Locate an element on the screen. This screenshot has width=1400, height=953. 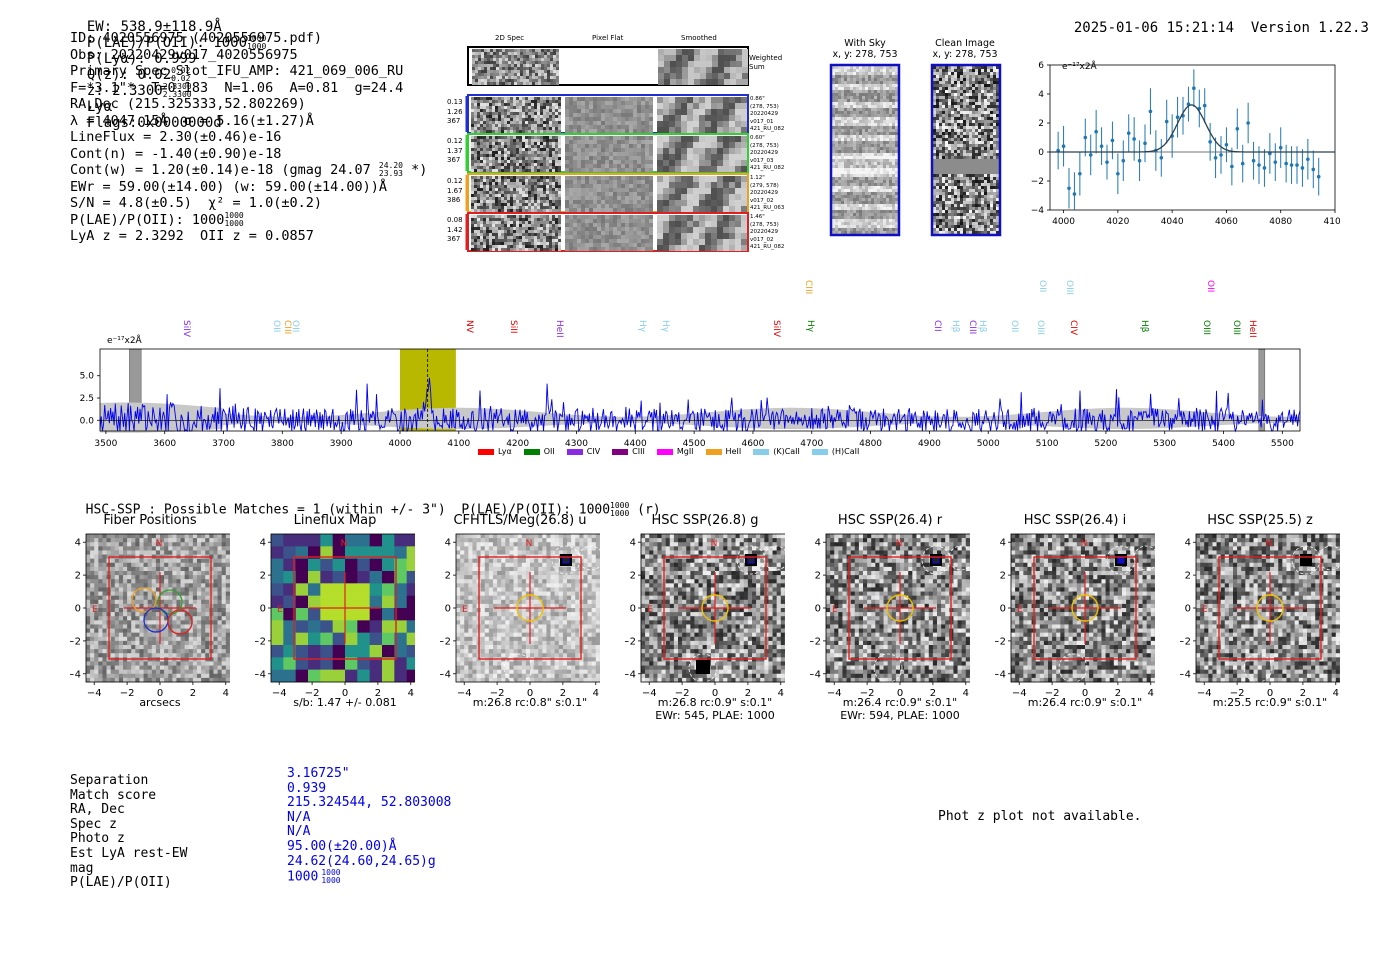
zoom-axes is located at coordinates (1192, 137).